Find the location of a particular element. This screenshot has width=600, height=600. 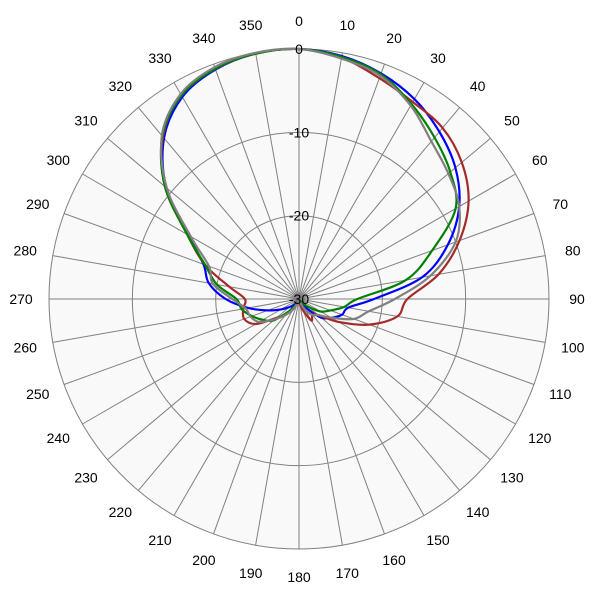

radial-tick-label: -10 is located at coordinates (299, 132).